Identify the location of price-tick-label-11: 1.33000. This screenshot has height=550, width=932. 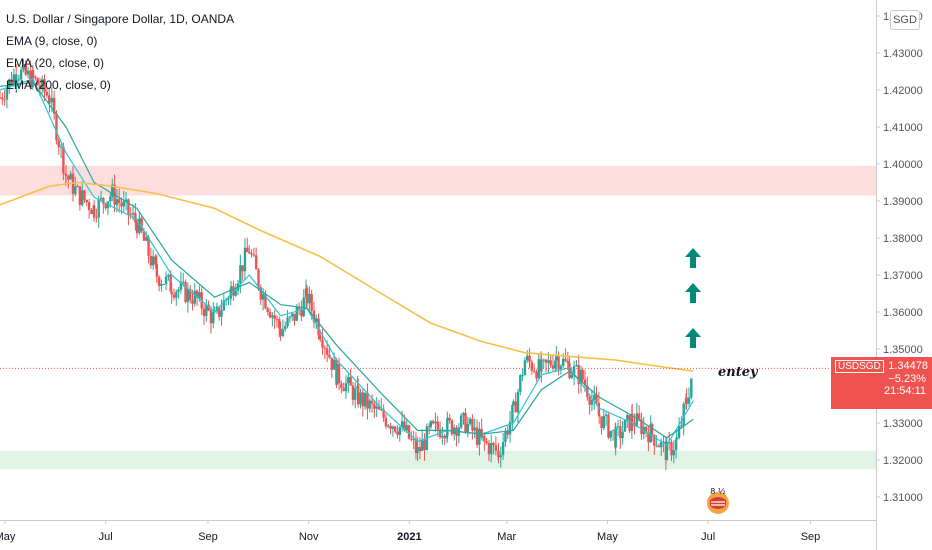
(903, 424).